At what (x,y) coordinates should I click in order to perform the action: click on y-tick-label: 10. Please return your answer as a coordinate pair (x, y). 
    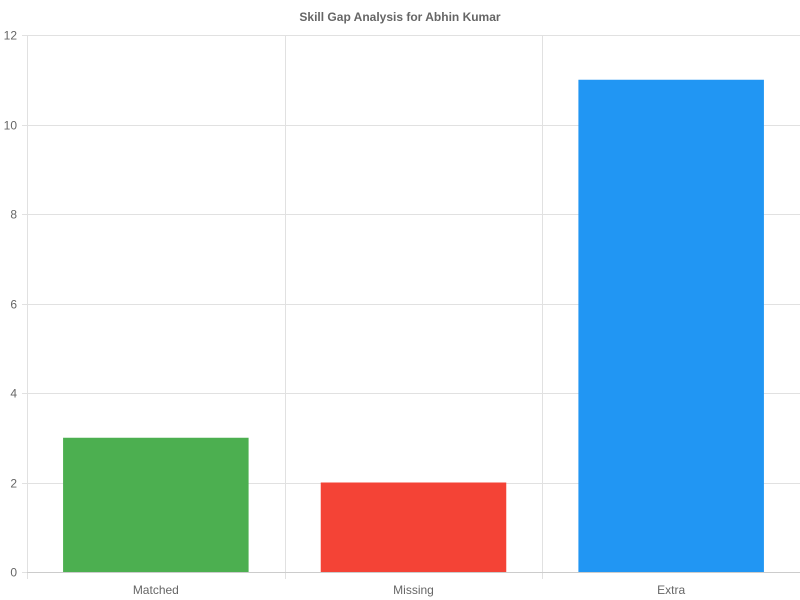
    Looking at the image, I should click on (11, 126).